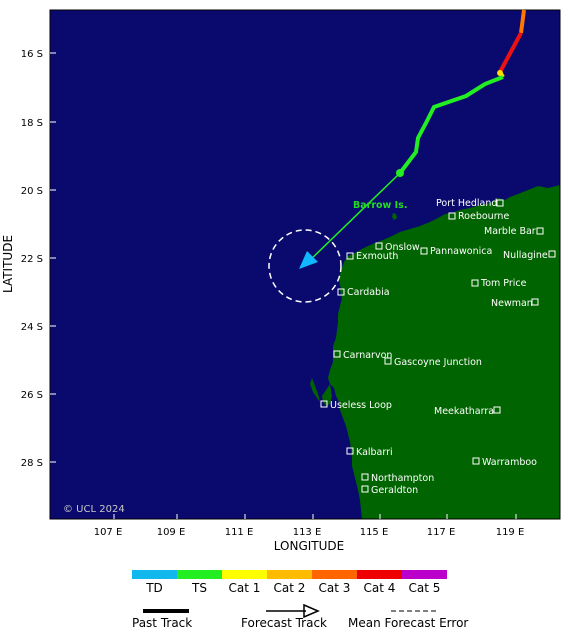  Describe the element at coordinates (32, 54) in the screenshot. I see `lat-tick-label: 16 S` at that location.